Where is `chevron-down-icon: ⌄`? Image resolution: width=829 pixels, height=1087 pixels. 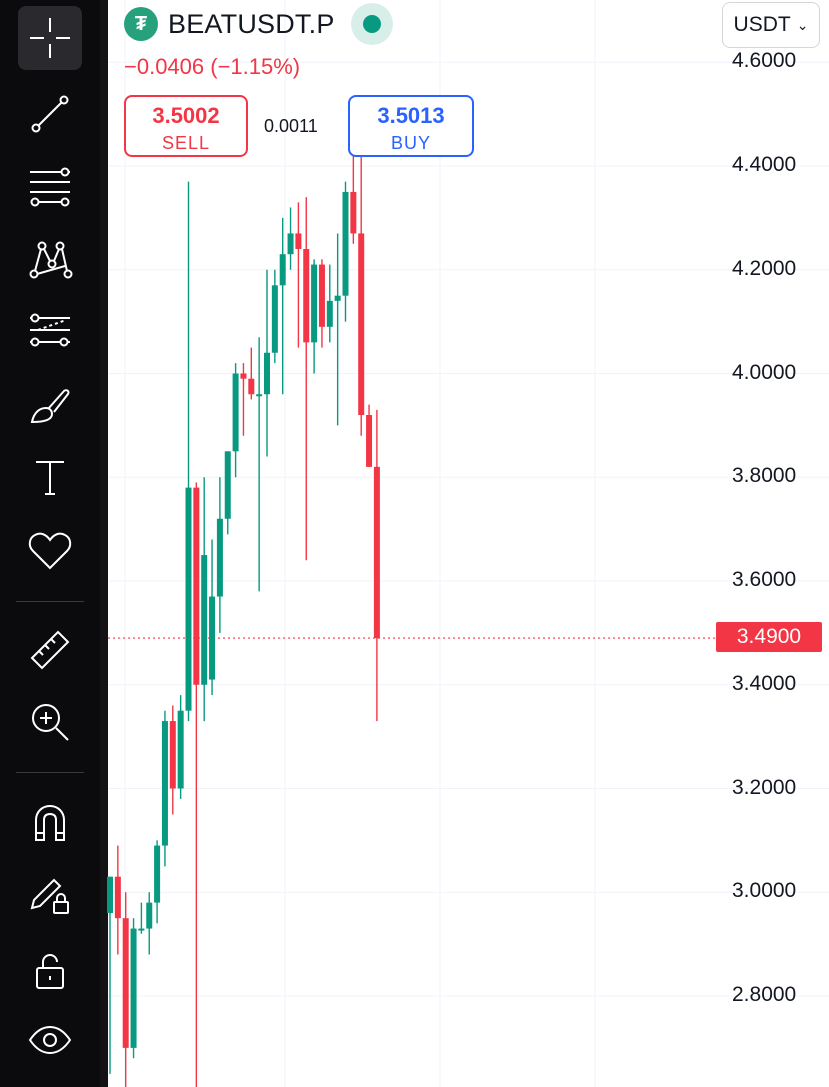
chevron-down-icon: ⌄ is located at coordinates (802, 24).